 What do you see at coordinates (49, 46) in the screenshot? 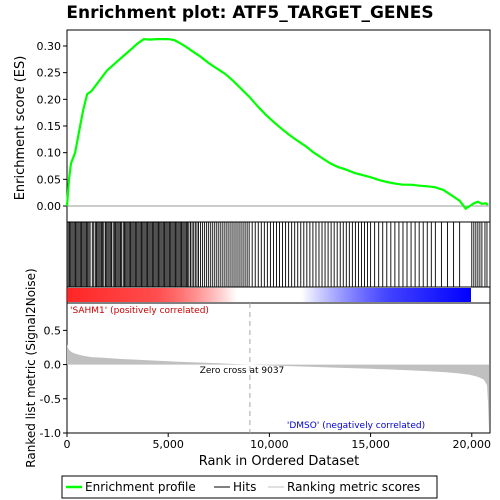
I see `es-y-tick-label: 0.30` at bounding box center [49, 46].